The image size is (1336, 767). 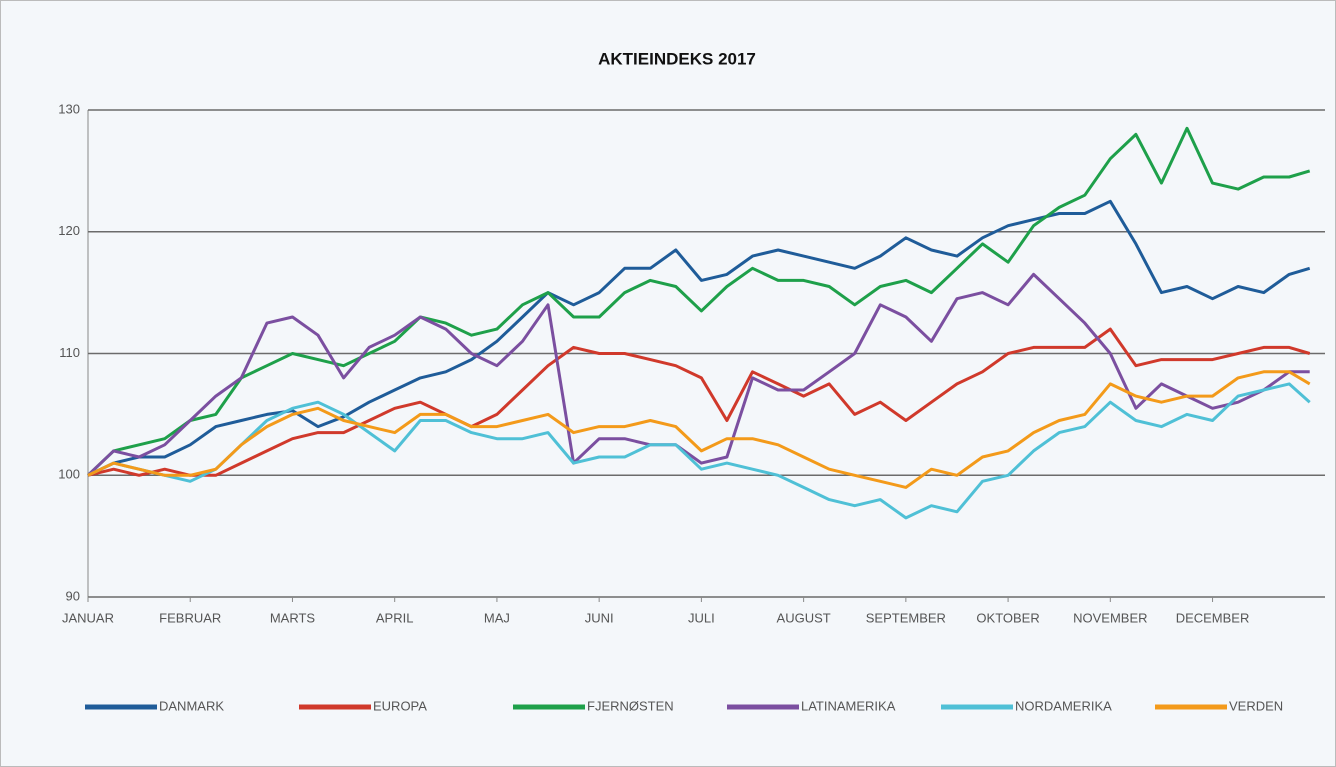 What do you see at coordinates (69, 352) in the screenshot?
I see `y-tick-label: 110` at bounding box center [69, 352].